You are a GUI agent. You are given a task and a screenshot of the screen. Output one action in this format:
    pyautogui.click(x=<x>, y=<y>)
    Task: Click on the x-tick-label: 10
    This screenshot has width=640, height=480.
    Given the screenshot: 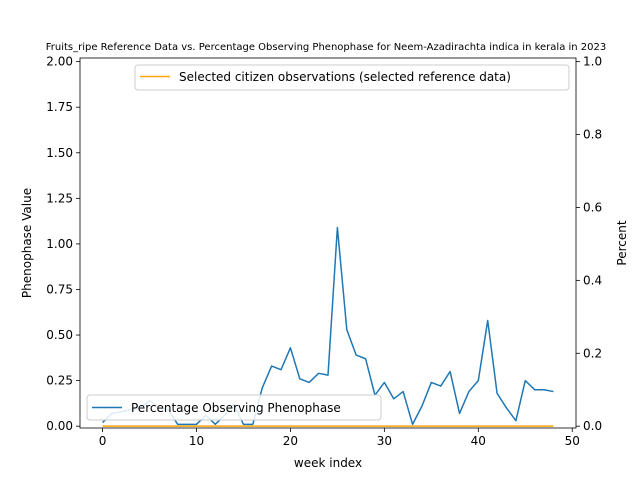 What is the action you would take?
    pyautogui.click(x=196, y=441)
    